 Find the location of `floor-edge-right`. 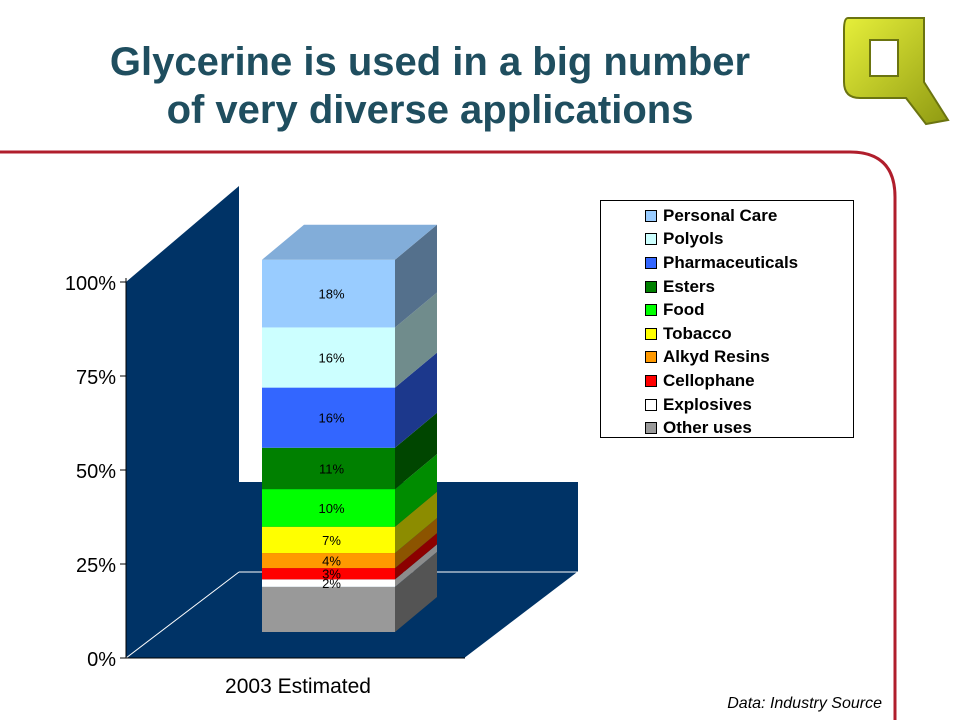

floor-edge-right is located at coordinates (521, 615).